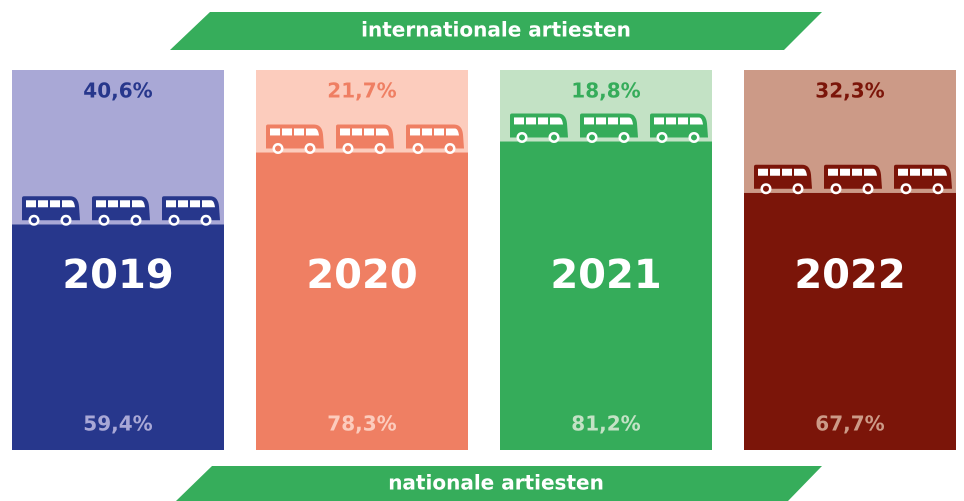 This screenshot has width=964, height=501. I want to click on category-label: 2020, so click(361, 275).